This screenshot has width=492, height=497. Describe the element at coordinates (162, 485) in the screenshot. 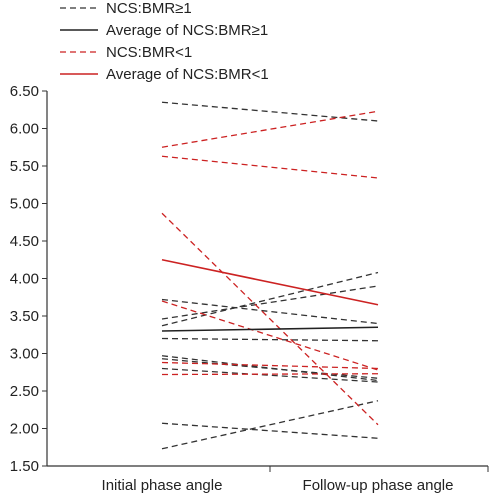

I see `x-tick-label: Initial phase angle` at that location.